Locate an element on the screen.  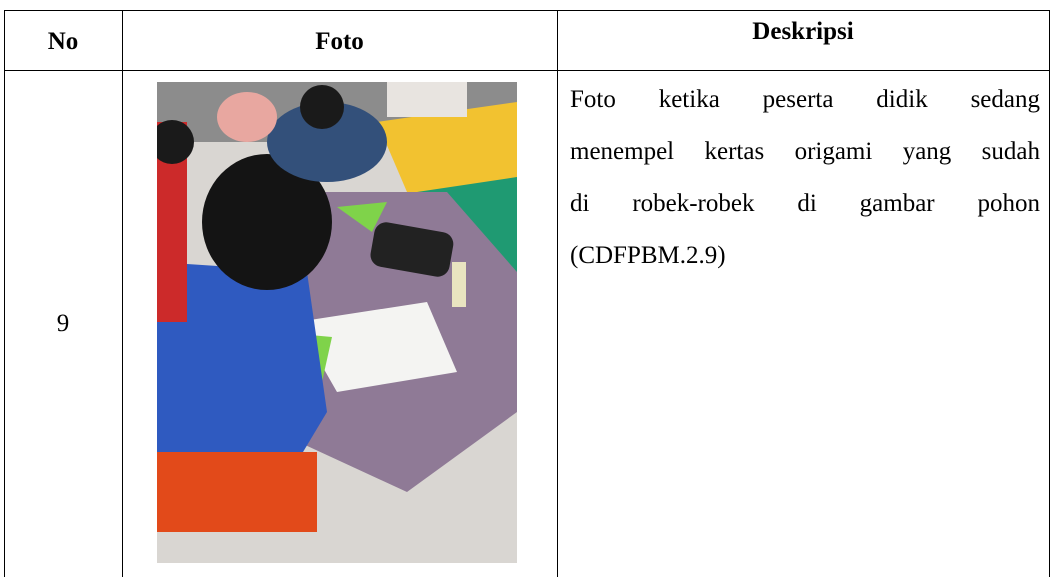
description-line: (CDFPBM.2.9) is located at coordinates (648, 255).